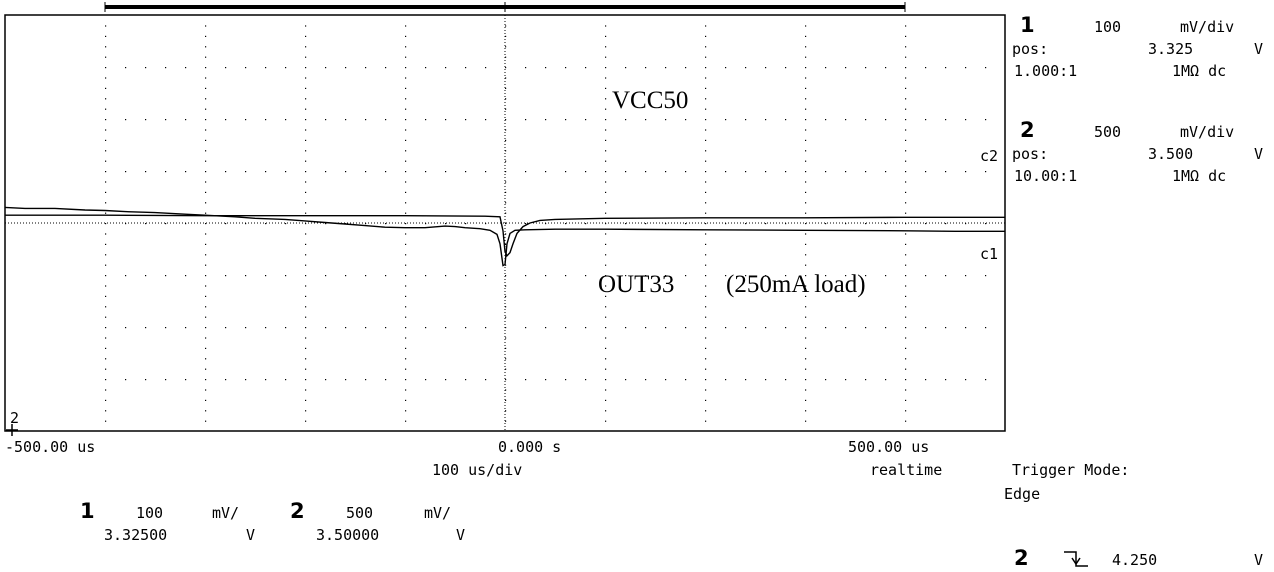 This screenshot has width=1274, height=572. What do you see at coordinates (1070, 470) in the screenshot?
I see `svg-text: Trigger Mode:` at bounding box center [1070, 470].